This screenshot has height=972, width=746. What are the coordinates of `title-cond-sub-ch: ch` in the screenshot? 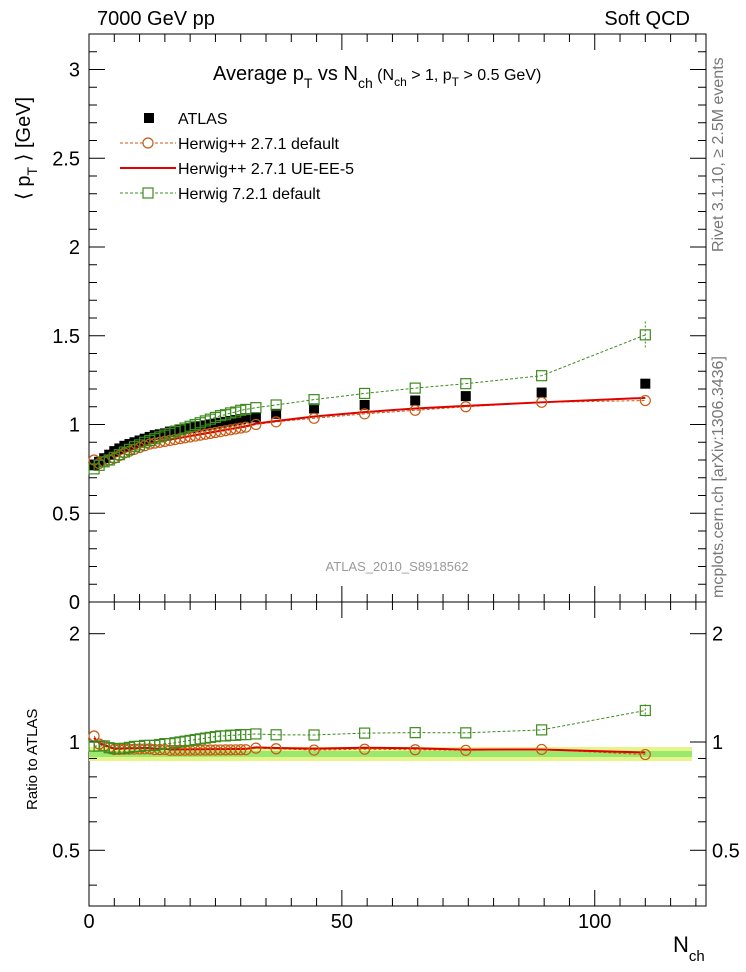 It's located at (400, 82).